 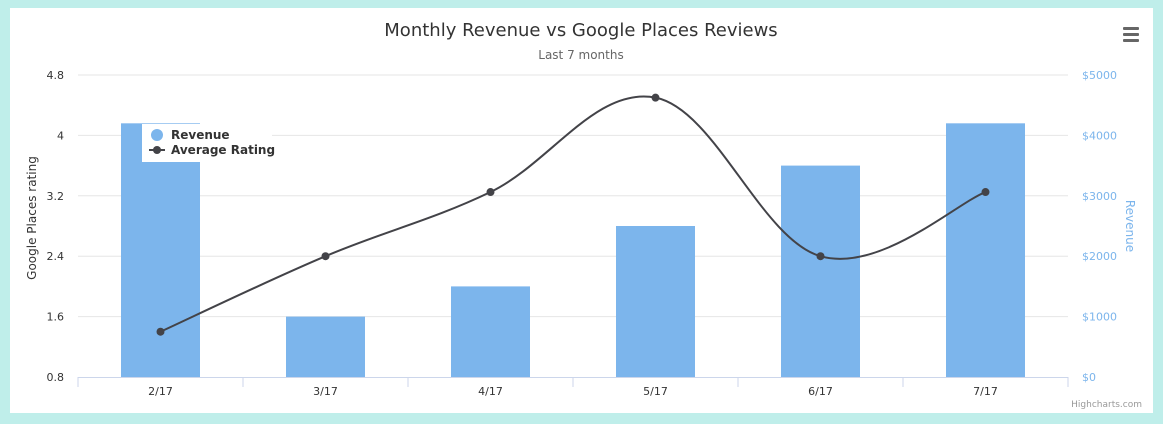 I want to click on left-tick-label: 4, so click(x=60, y=135).